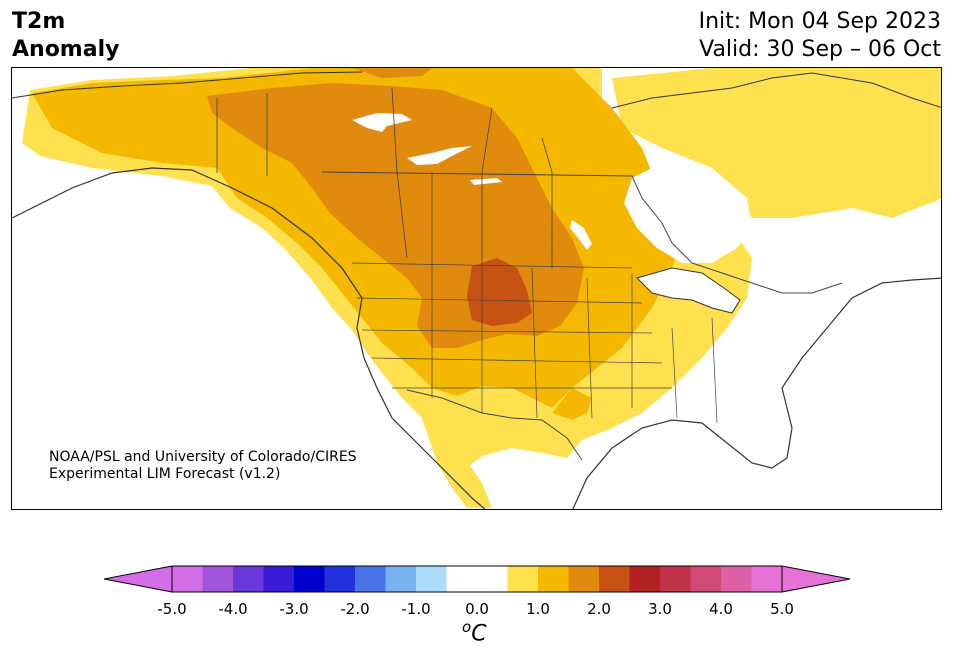  What do you see at coordinates (494, 425) in the screenshot?
I see `border-us-mexico` at bounding box center [494, 425].